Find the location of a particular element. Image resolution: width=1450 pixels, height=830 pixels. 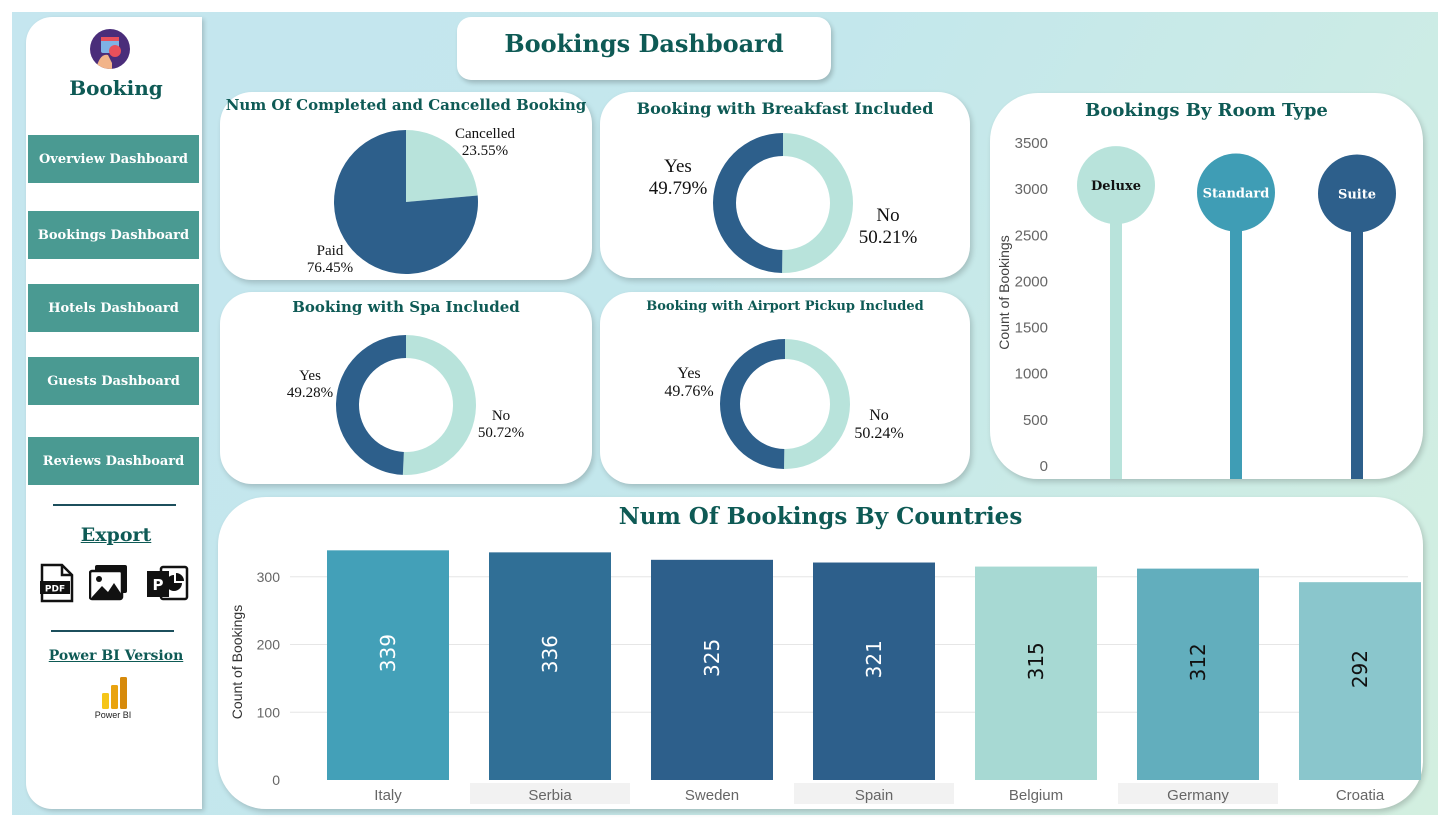

country-category-label: Belgium is located at coordinates (1036, 795).